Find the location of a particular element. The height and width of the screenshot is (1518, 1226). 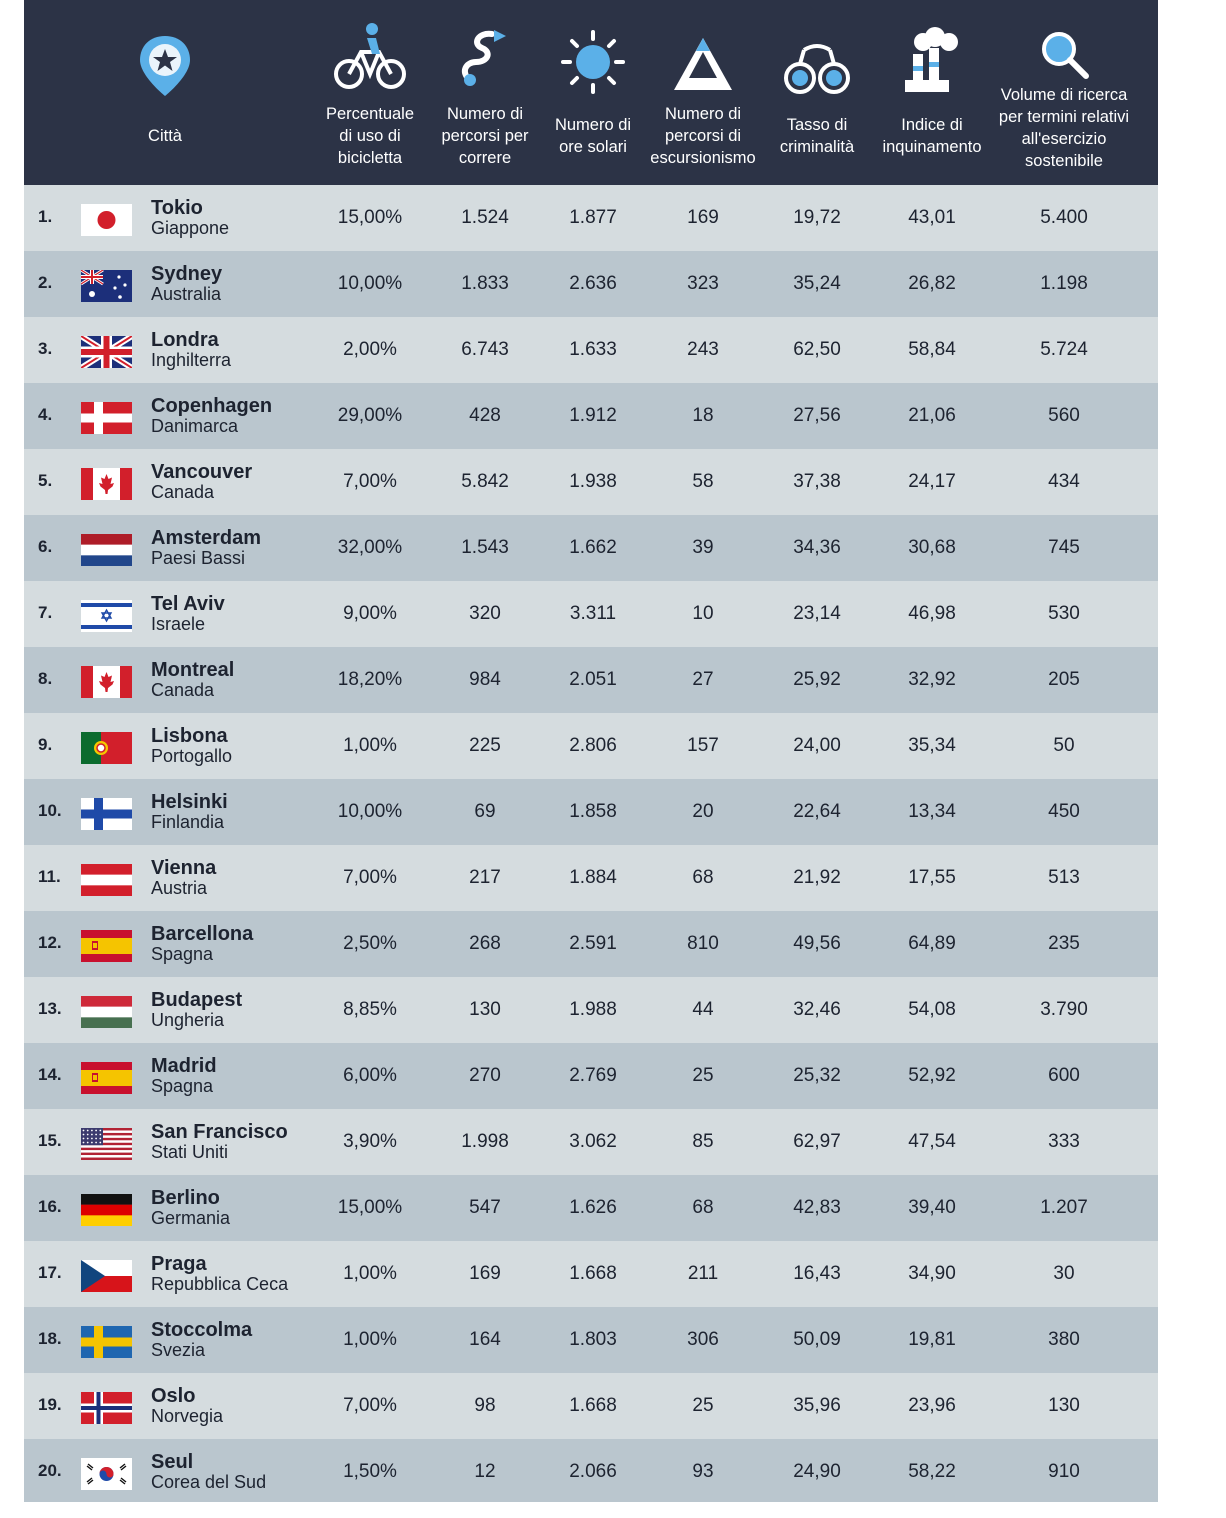

cell-value: 39,40 is located at coordinates (932, 1207).